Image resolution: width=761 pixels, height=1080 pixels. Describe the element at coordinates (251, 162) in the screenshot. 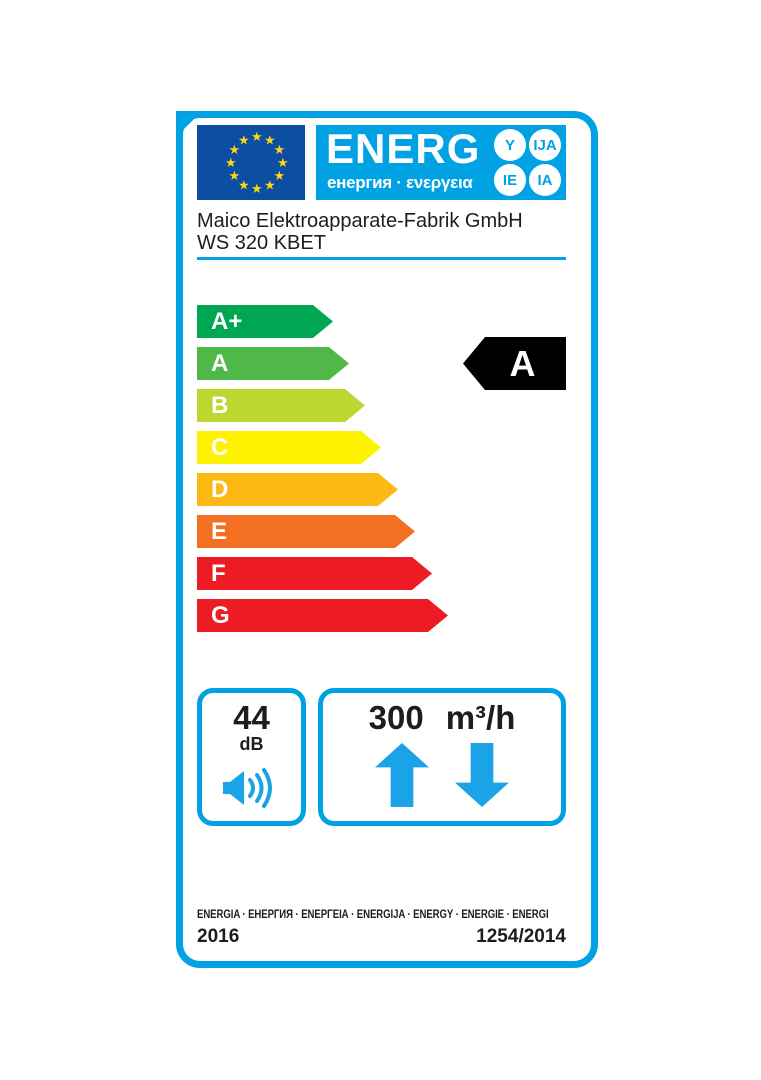

I see `eu-flag: ★ ★ ★ ★ ★ ★ ★ ★ ★ ★ ★ ★` at that location.